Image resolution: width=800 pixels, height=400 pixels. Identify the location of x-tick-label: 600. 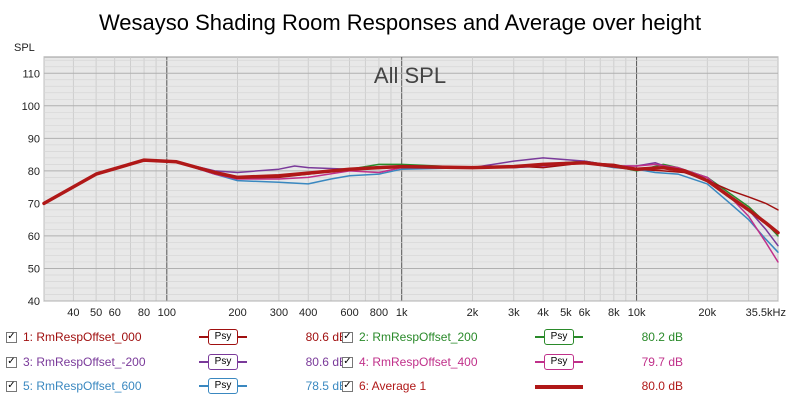
(349, 313).